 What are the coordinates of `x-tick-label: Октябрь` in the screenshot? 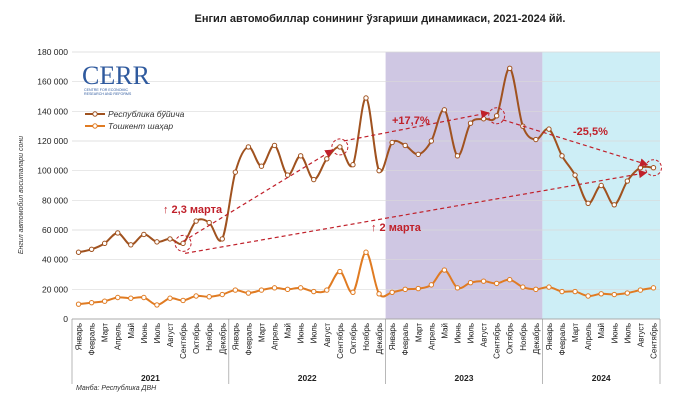 It's located at (510, 338).